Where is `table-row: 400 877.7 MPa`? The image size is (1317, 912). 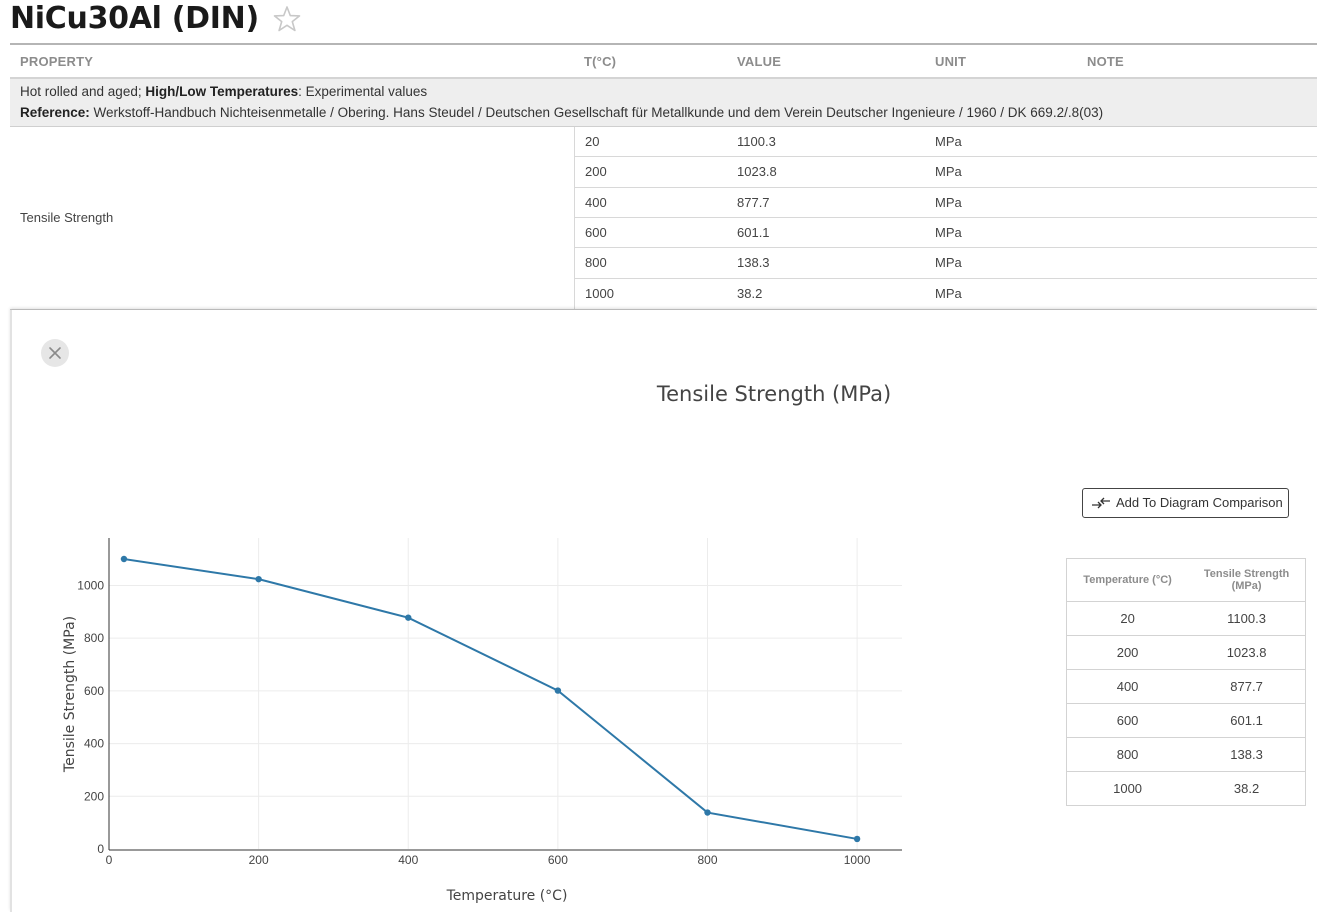 table-row: 400 877.7 MPa is located at coordinates (946, 203).